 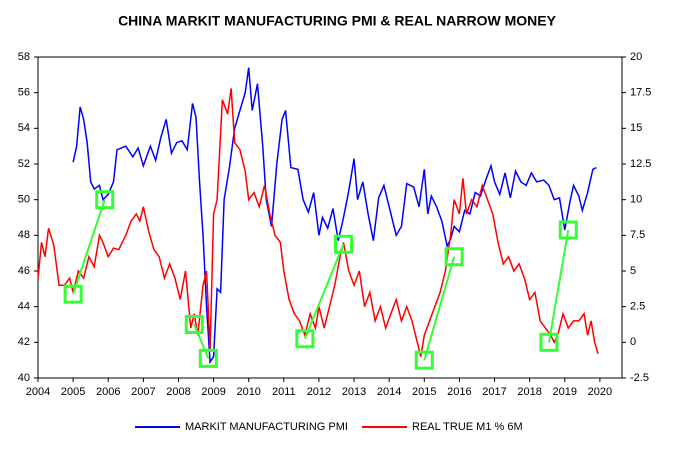 What do you see at coordinates (467, 427) in the screenshot?
I see `legend-label: REAL TRUE M1 % 6M` at bounding box center [467, 427].